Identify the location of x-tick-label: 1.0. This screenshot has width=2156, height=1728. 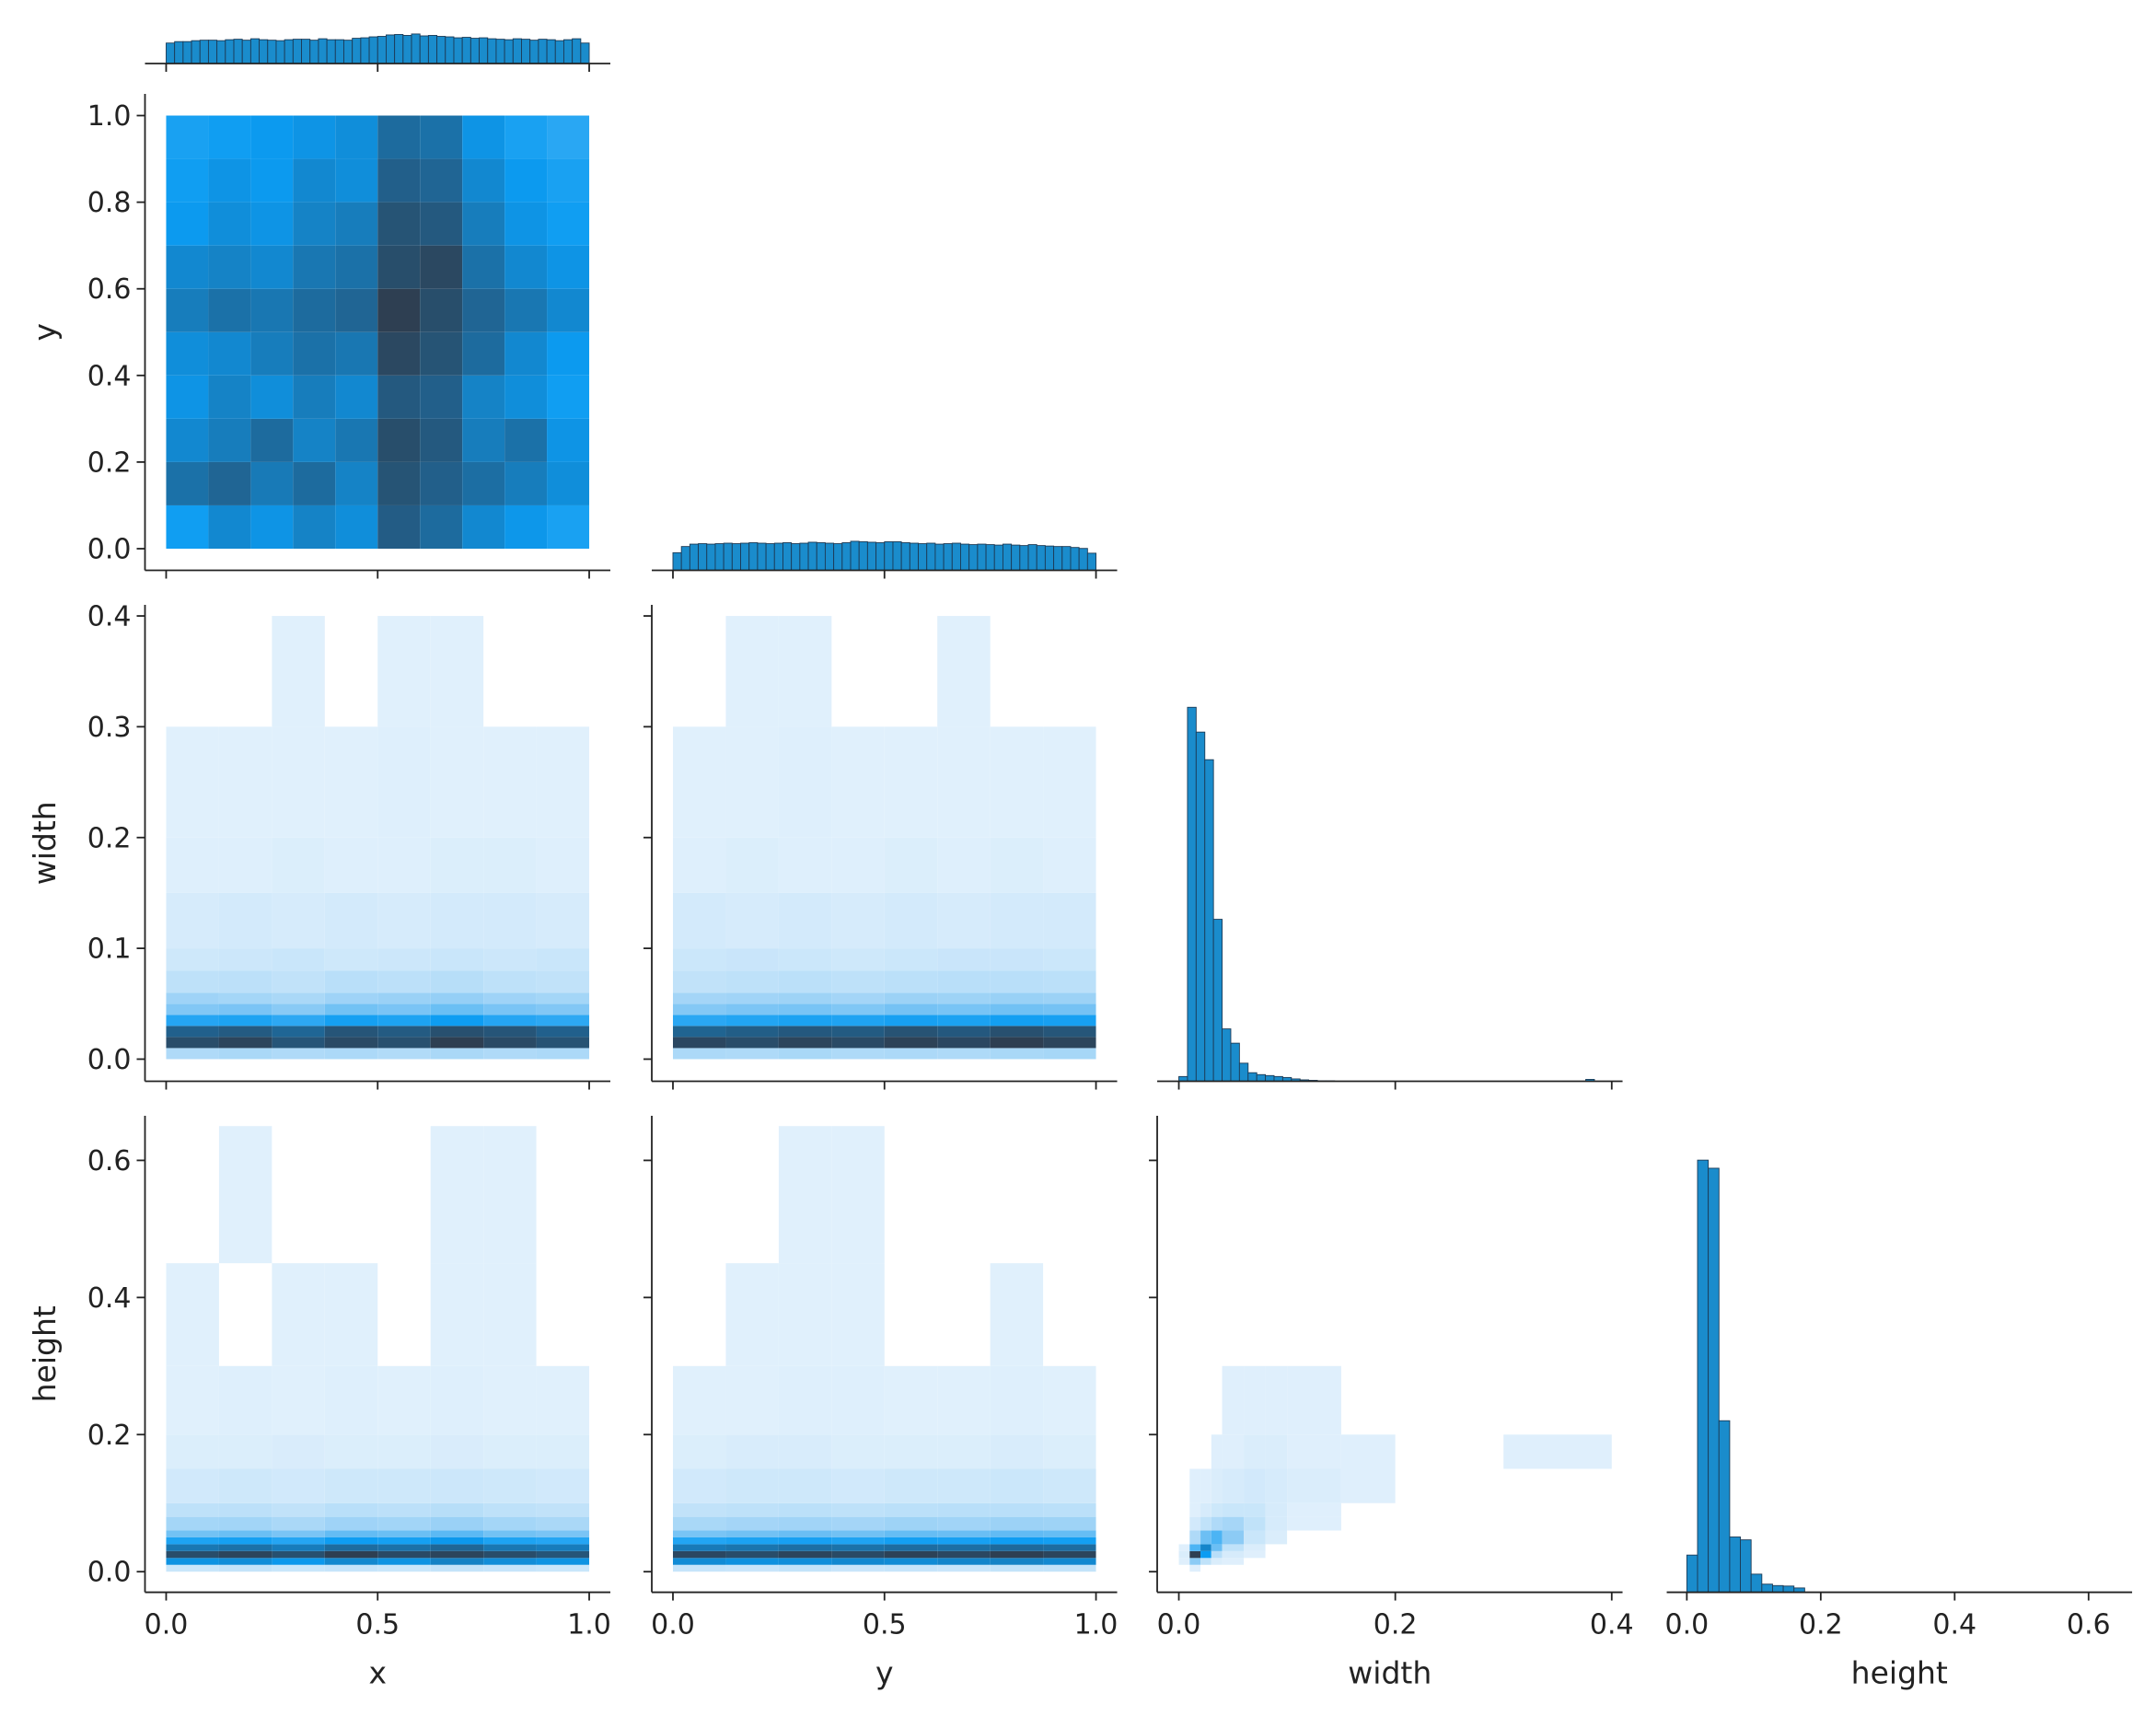
(1096, 1625).